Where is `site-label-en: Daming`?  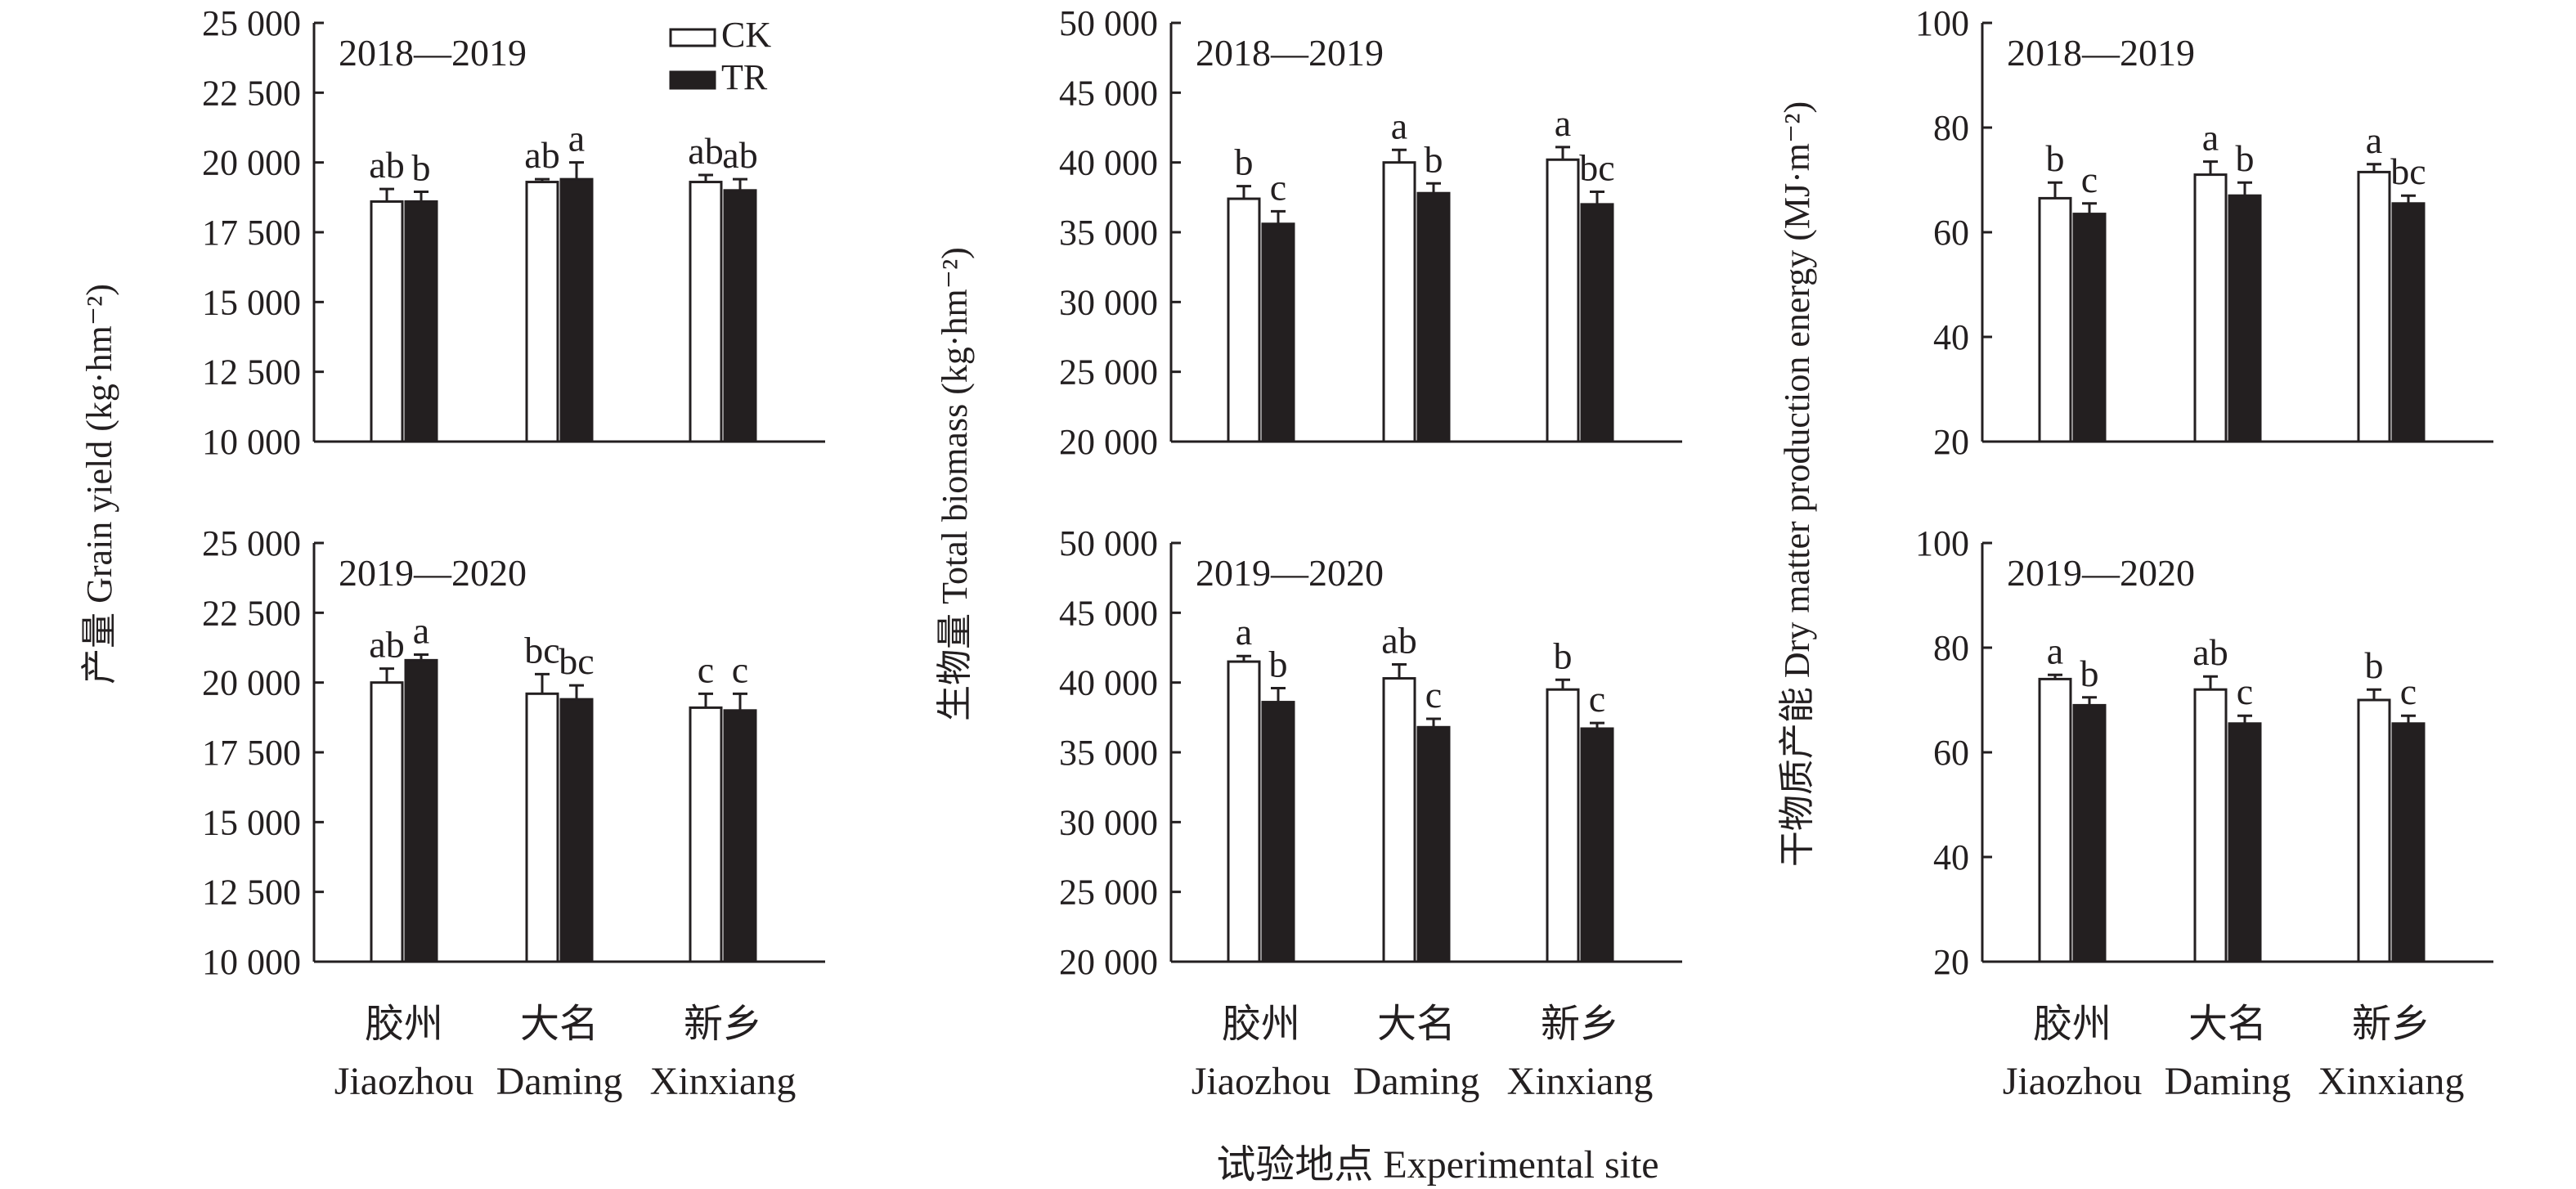 site-label-en: Daming is located at coordinates (2228, 1081).